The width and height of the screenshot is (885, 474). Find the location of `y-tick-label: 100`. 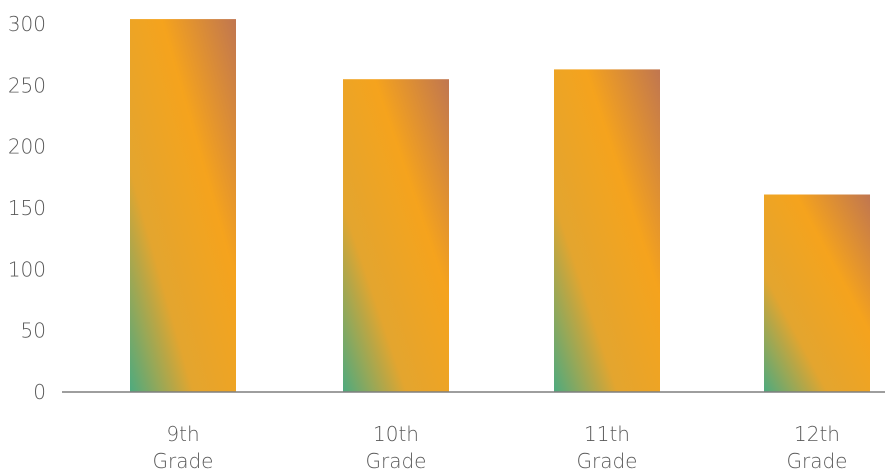

y-tick-label: 100 is located at coordinates (27, 269).